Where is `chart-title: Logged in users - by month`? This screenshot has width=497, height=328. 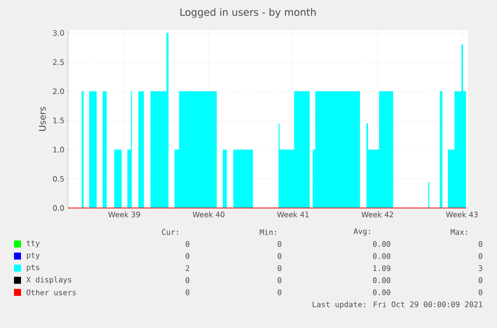
chart-title: Logged in users - by month is located at coordinates (248, 13).